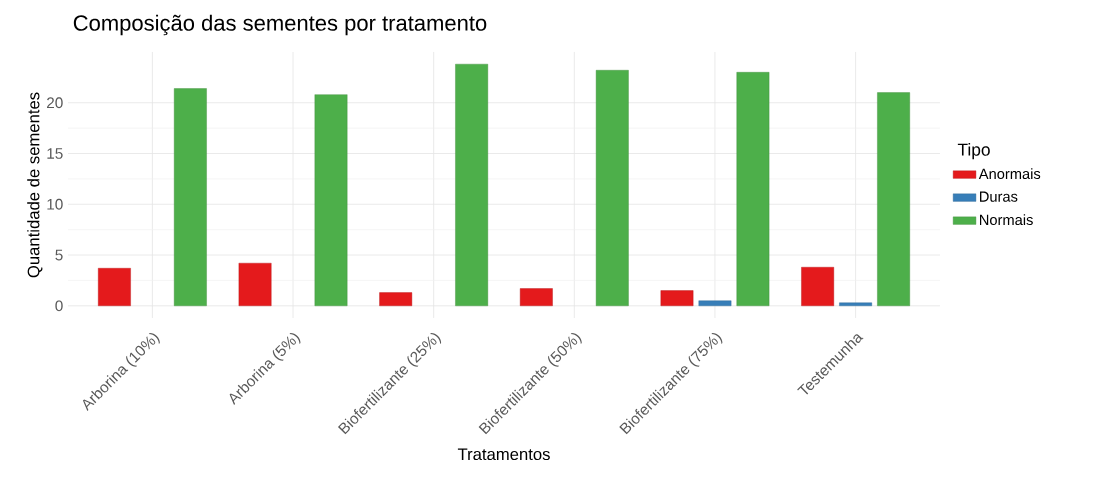 The height and width of the screenshot is (488, 1110). What do you see at coordinates (59, 306) in the screenshot?
I see `y-tick-label: 0` at bounding box center [59, 306].